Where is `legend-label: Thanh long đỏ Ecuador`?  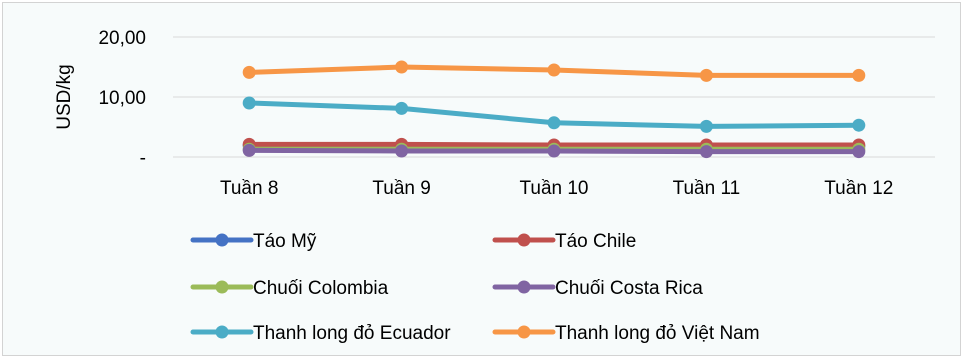 legend-label: Thanh long đỏ Ecuador is located at coordinates (352, 333).